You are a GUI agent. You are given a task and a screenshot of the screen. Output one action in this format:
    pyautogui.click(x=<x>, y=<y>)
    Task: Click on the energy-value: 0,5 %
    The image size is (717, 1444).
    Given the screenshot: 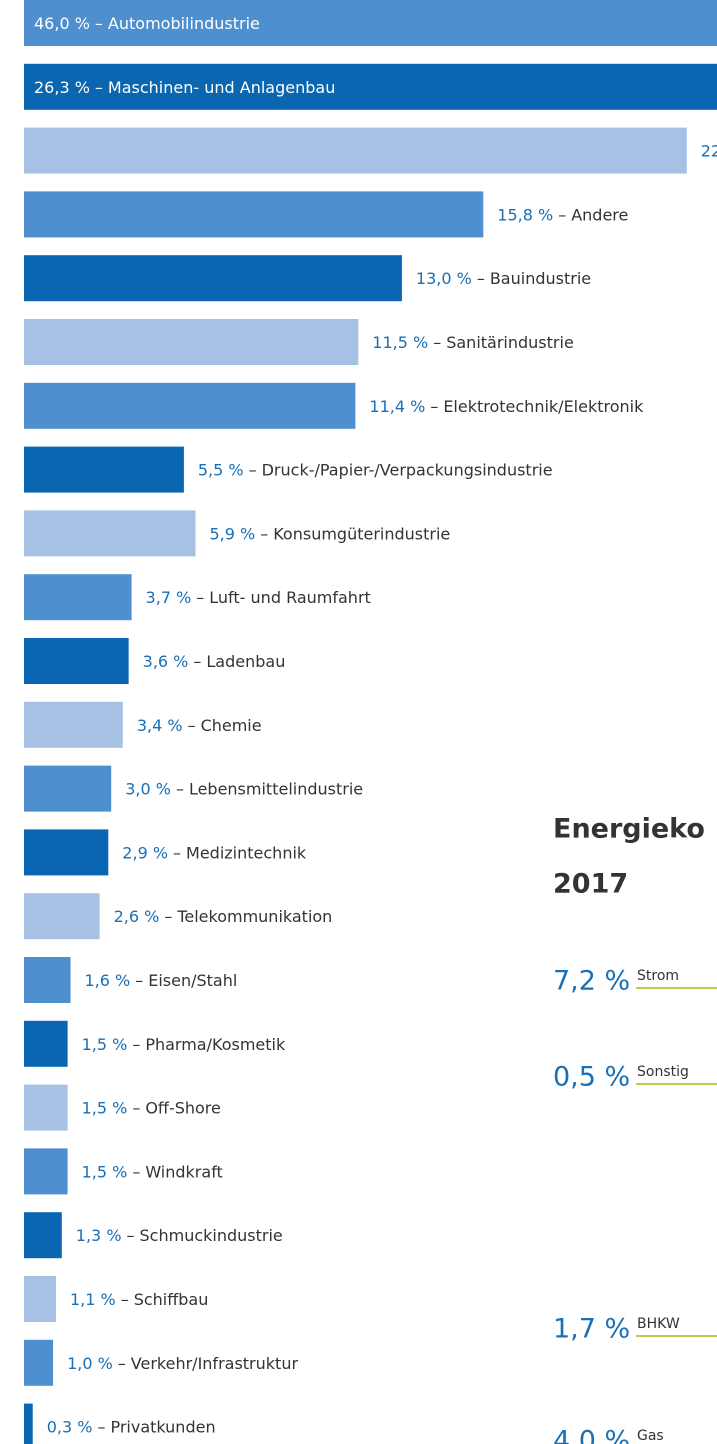 What is the action you would take?
    pyautogui.click(x=591, y=1077)
    